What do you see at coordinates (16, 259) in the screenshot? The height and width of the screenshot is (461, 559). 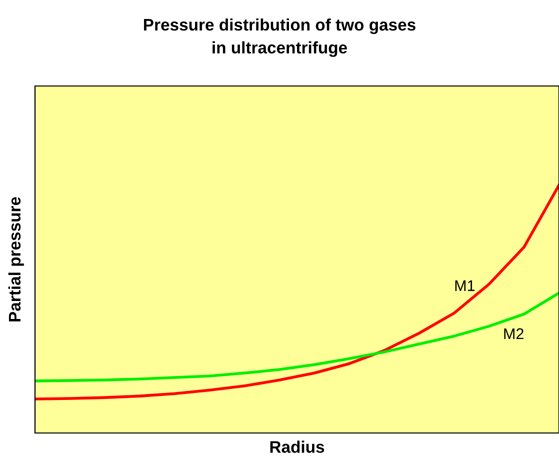 I see `y-axis-title: Partial pressure` at bounding box center [16, 259].